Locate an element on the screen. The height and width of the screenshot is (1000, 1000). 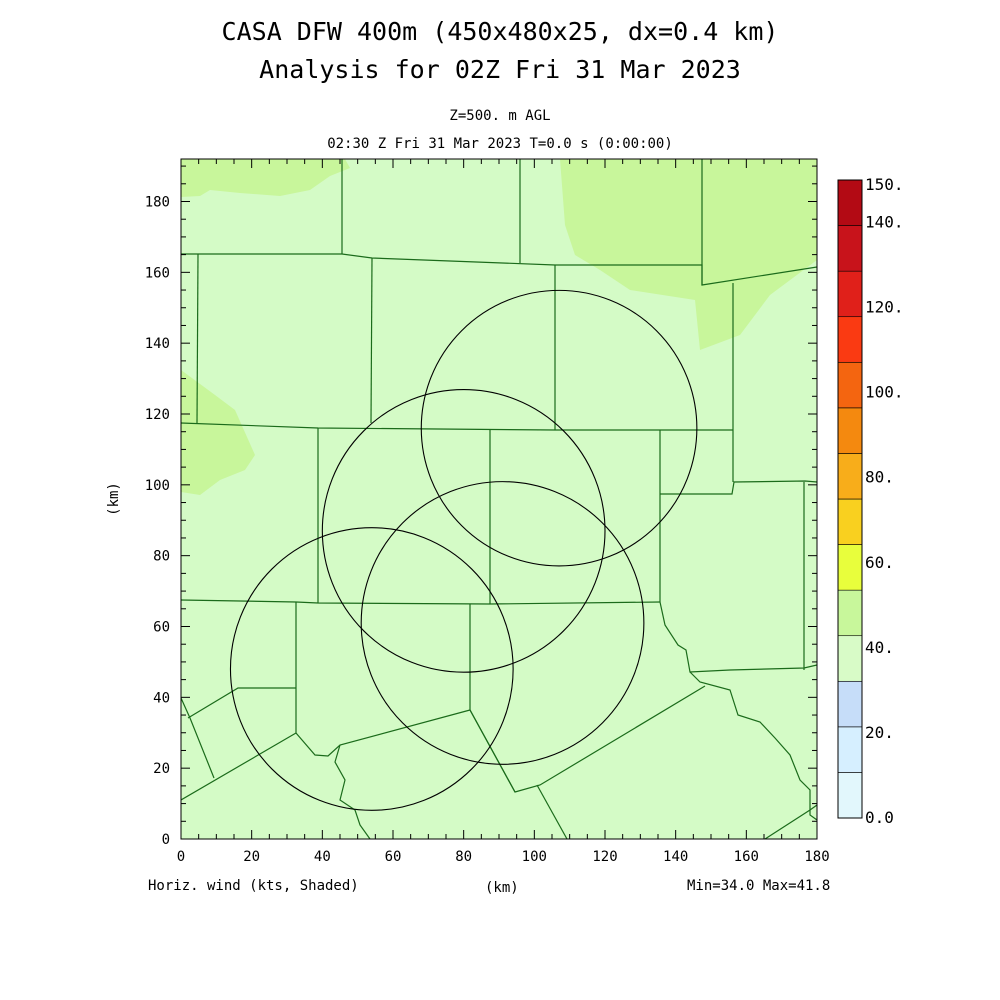
wind-field-patch-nw is located at coordinates (265, 178).